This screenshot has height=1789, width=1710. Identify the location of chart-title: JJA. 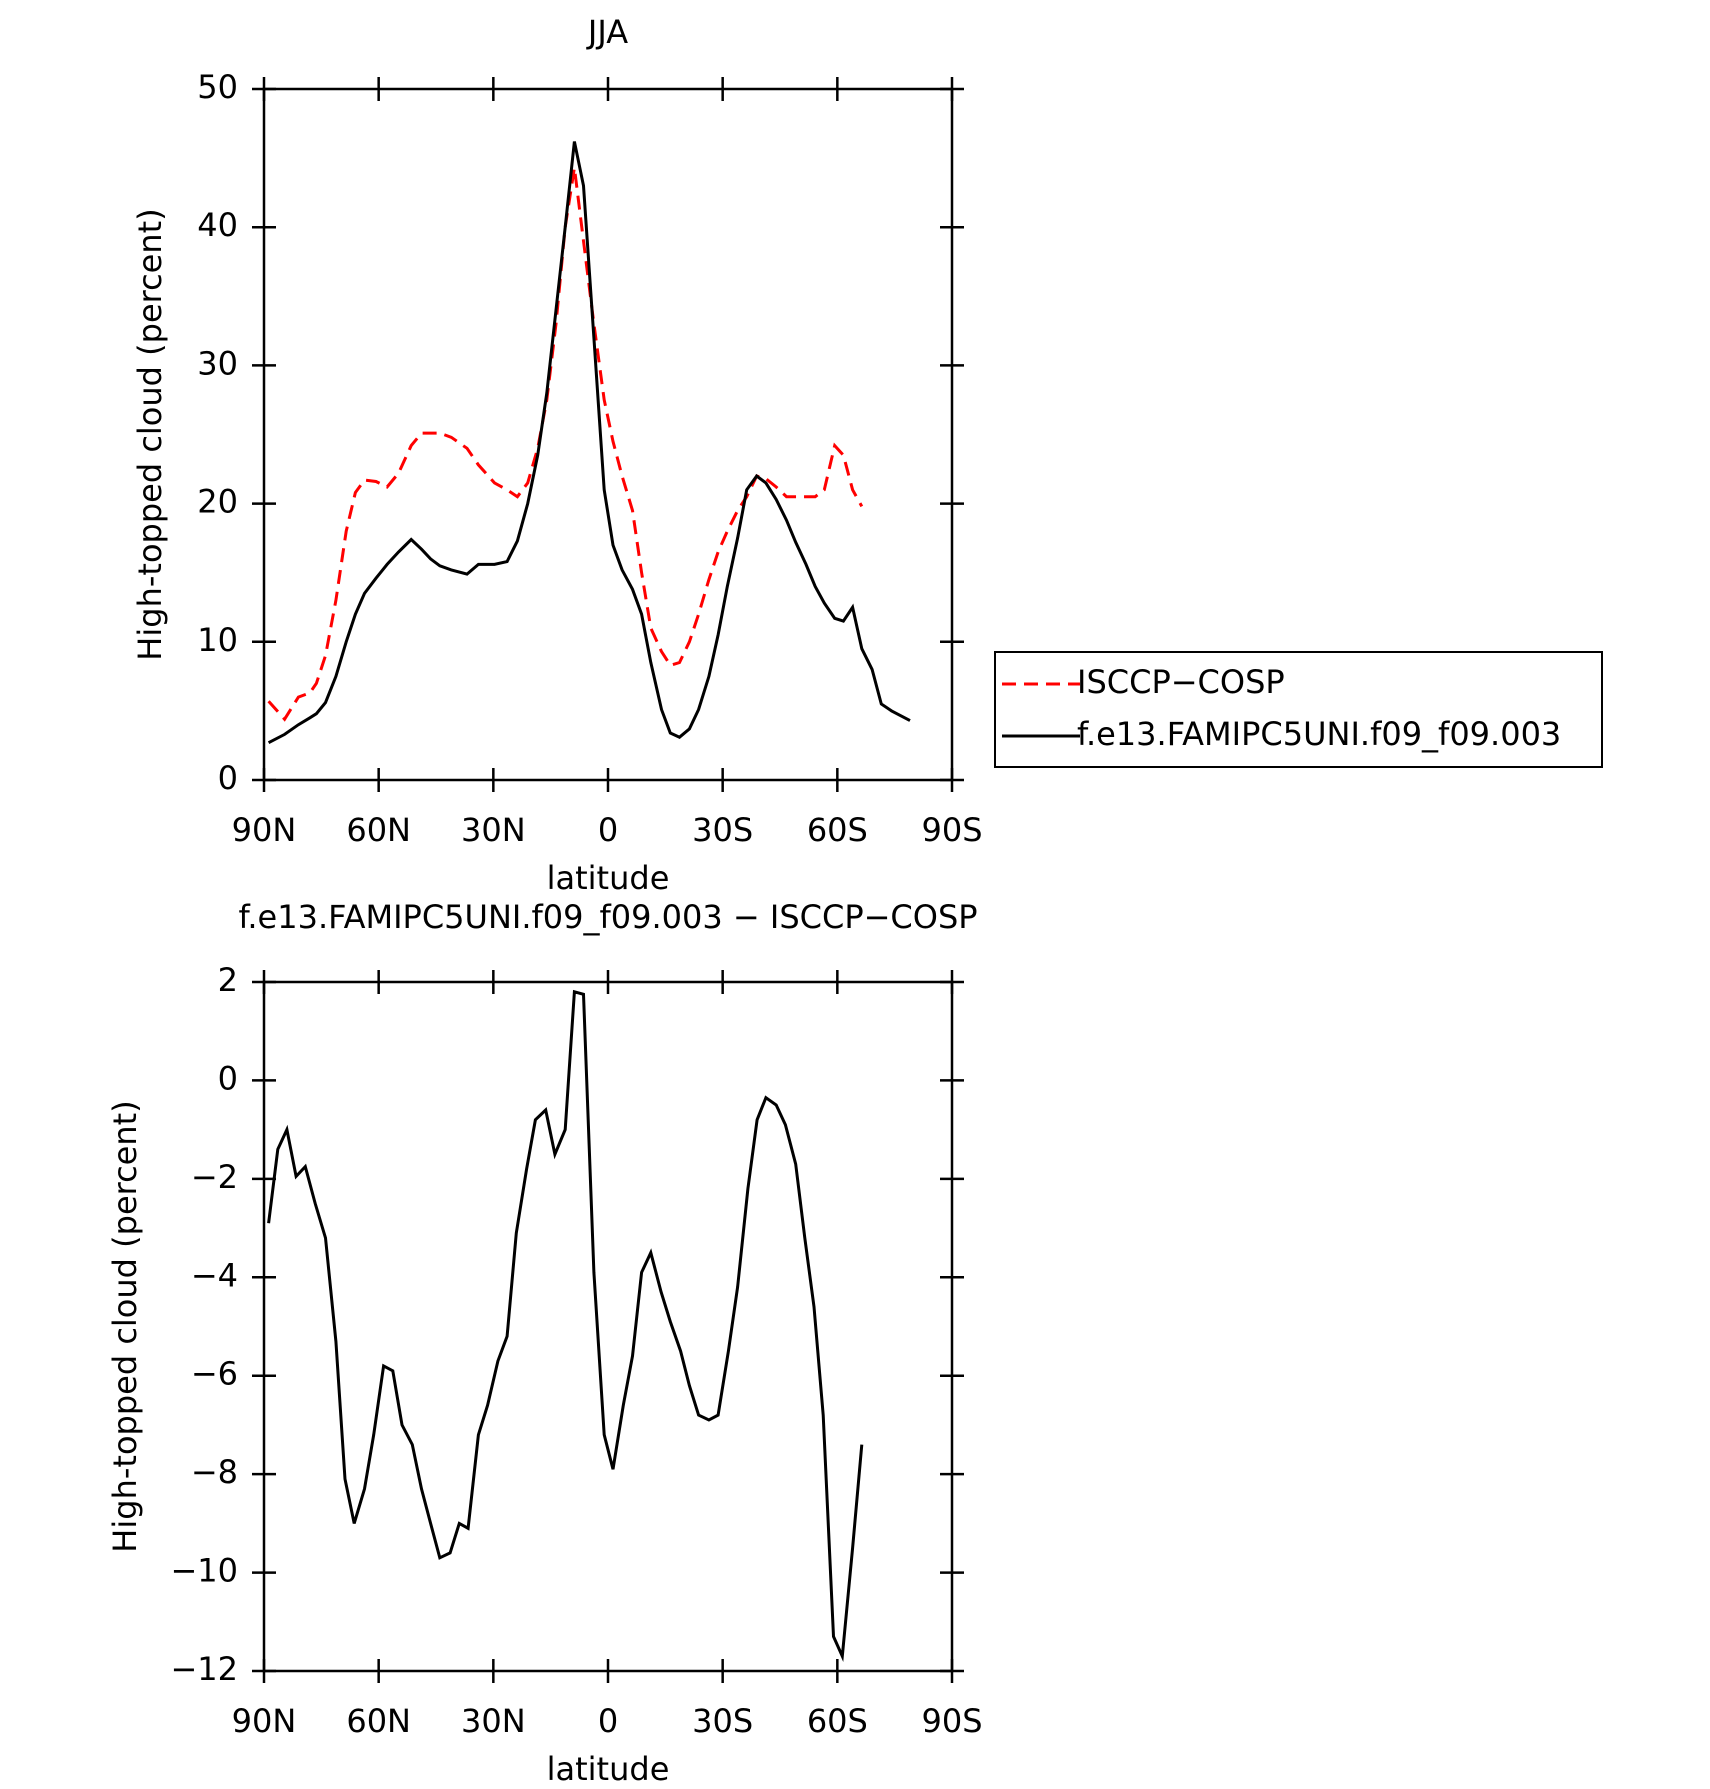
(607, 32).